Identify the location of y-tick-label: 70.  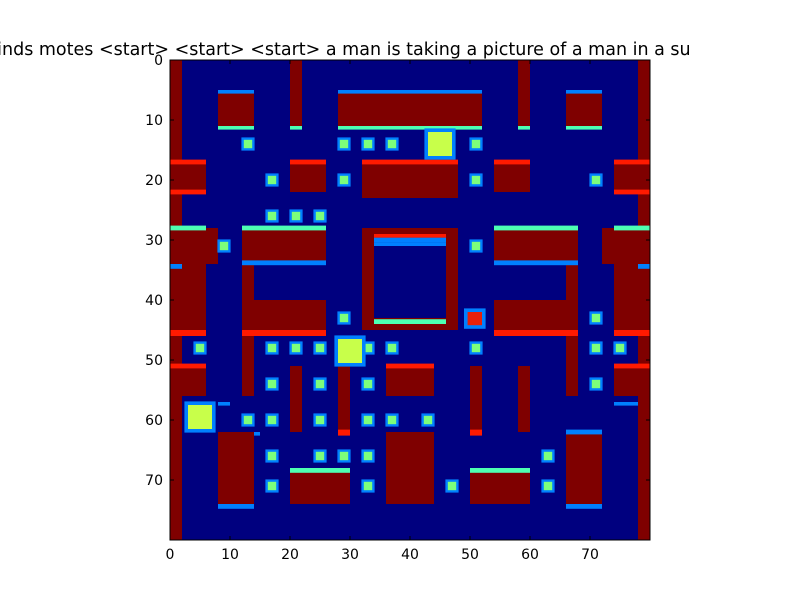
(154, 481).